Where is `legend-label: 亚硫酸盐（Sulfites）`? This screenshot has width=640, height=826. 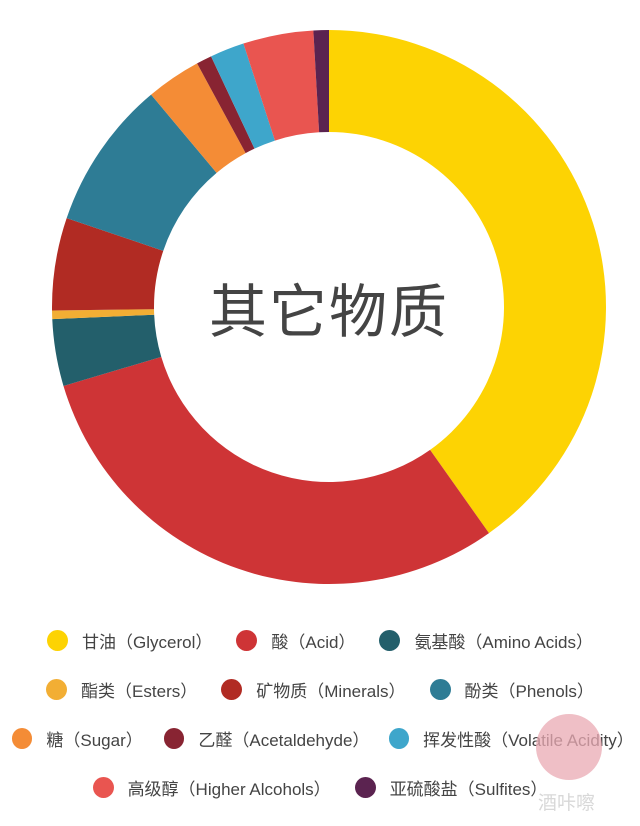 legend-label: 亚硫酸盐（Sulfites） is located at coordinates (468, 789).